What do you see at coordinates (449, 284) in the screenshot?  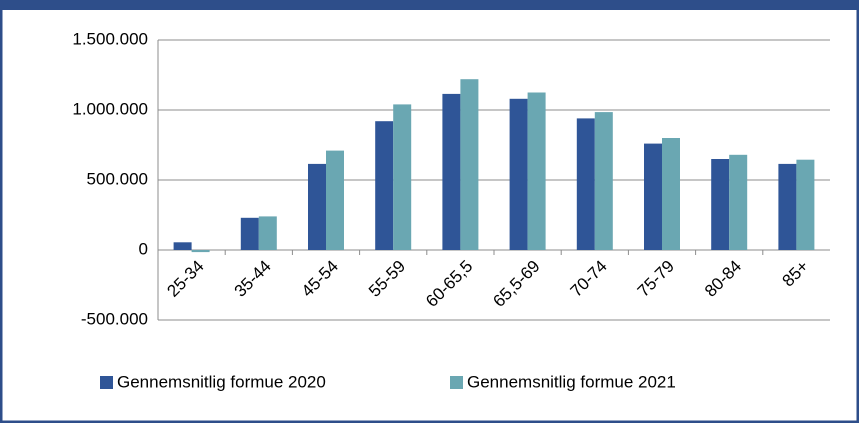 I see `x-tick-label: 60-65,5` at bounding box center [449, 284].